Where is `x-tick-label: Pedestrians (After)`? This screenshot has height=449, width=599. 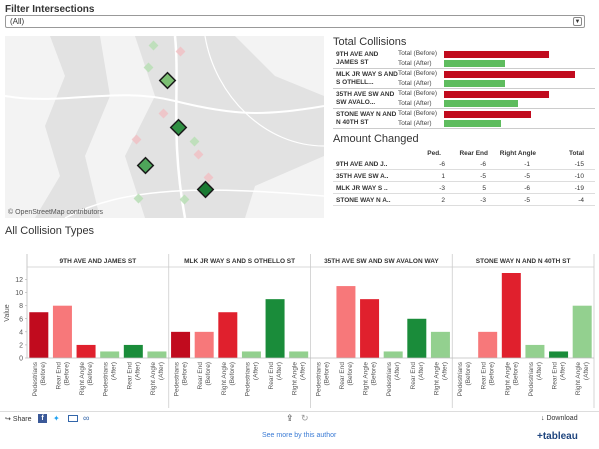 x-tick-label: Pedestrians (After) is located at coordinates (535, 378).